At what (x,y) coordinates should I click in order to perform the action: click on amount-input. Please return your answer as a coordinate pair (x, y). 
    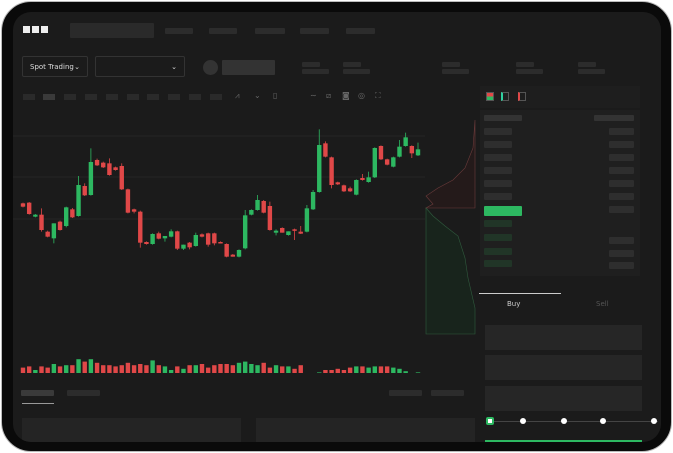
    Looking at the image, I should click on (563, 367).